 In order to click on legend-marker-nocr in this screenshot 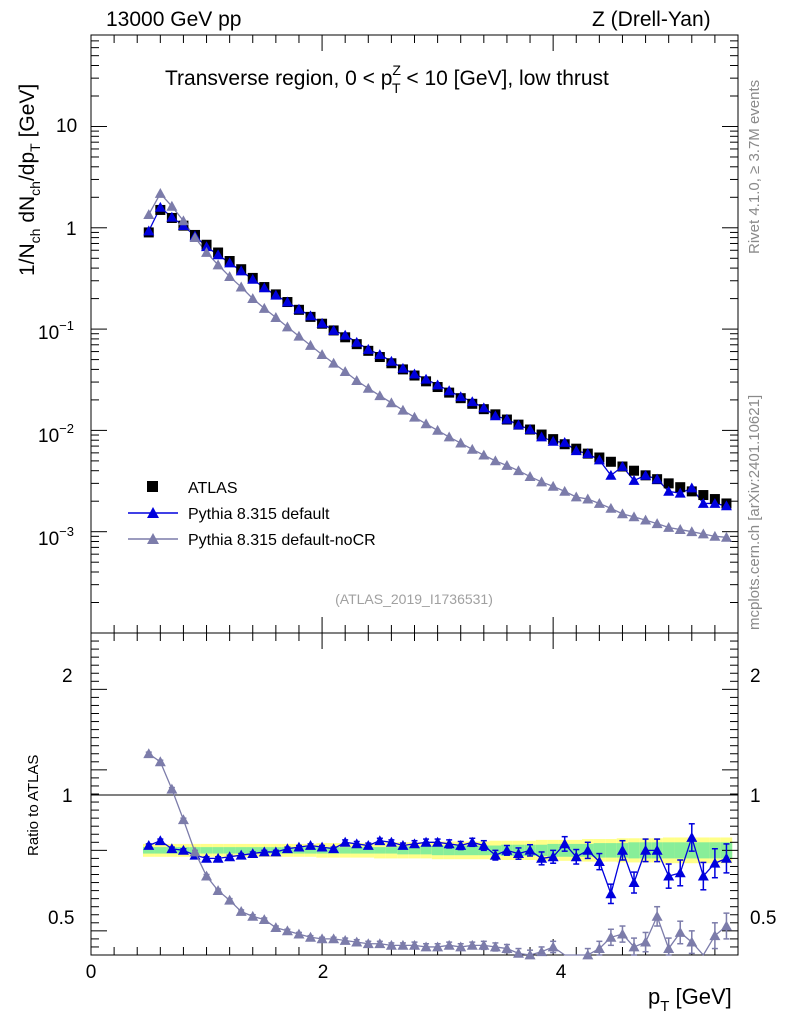, I will do `click(153, 538)`.